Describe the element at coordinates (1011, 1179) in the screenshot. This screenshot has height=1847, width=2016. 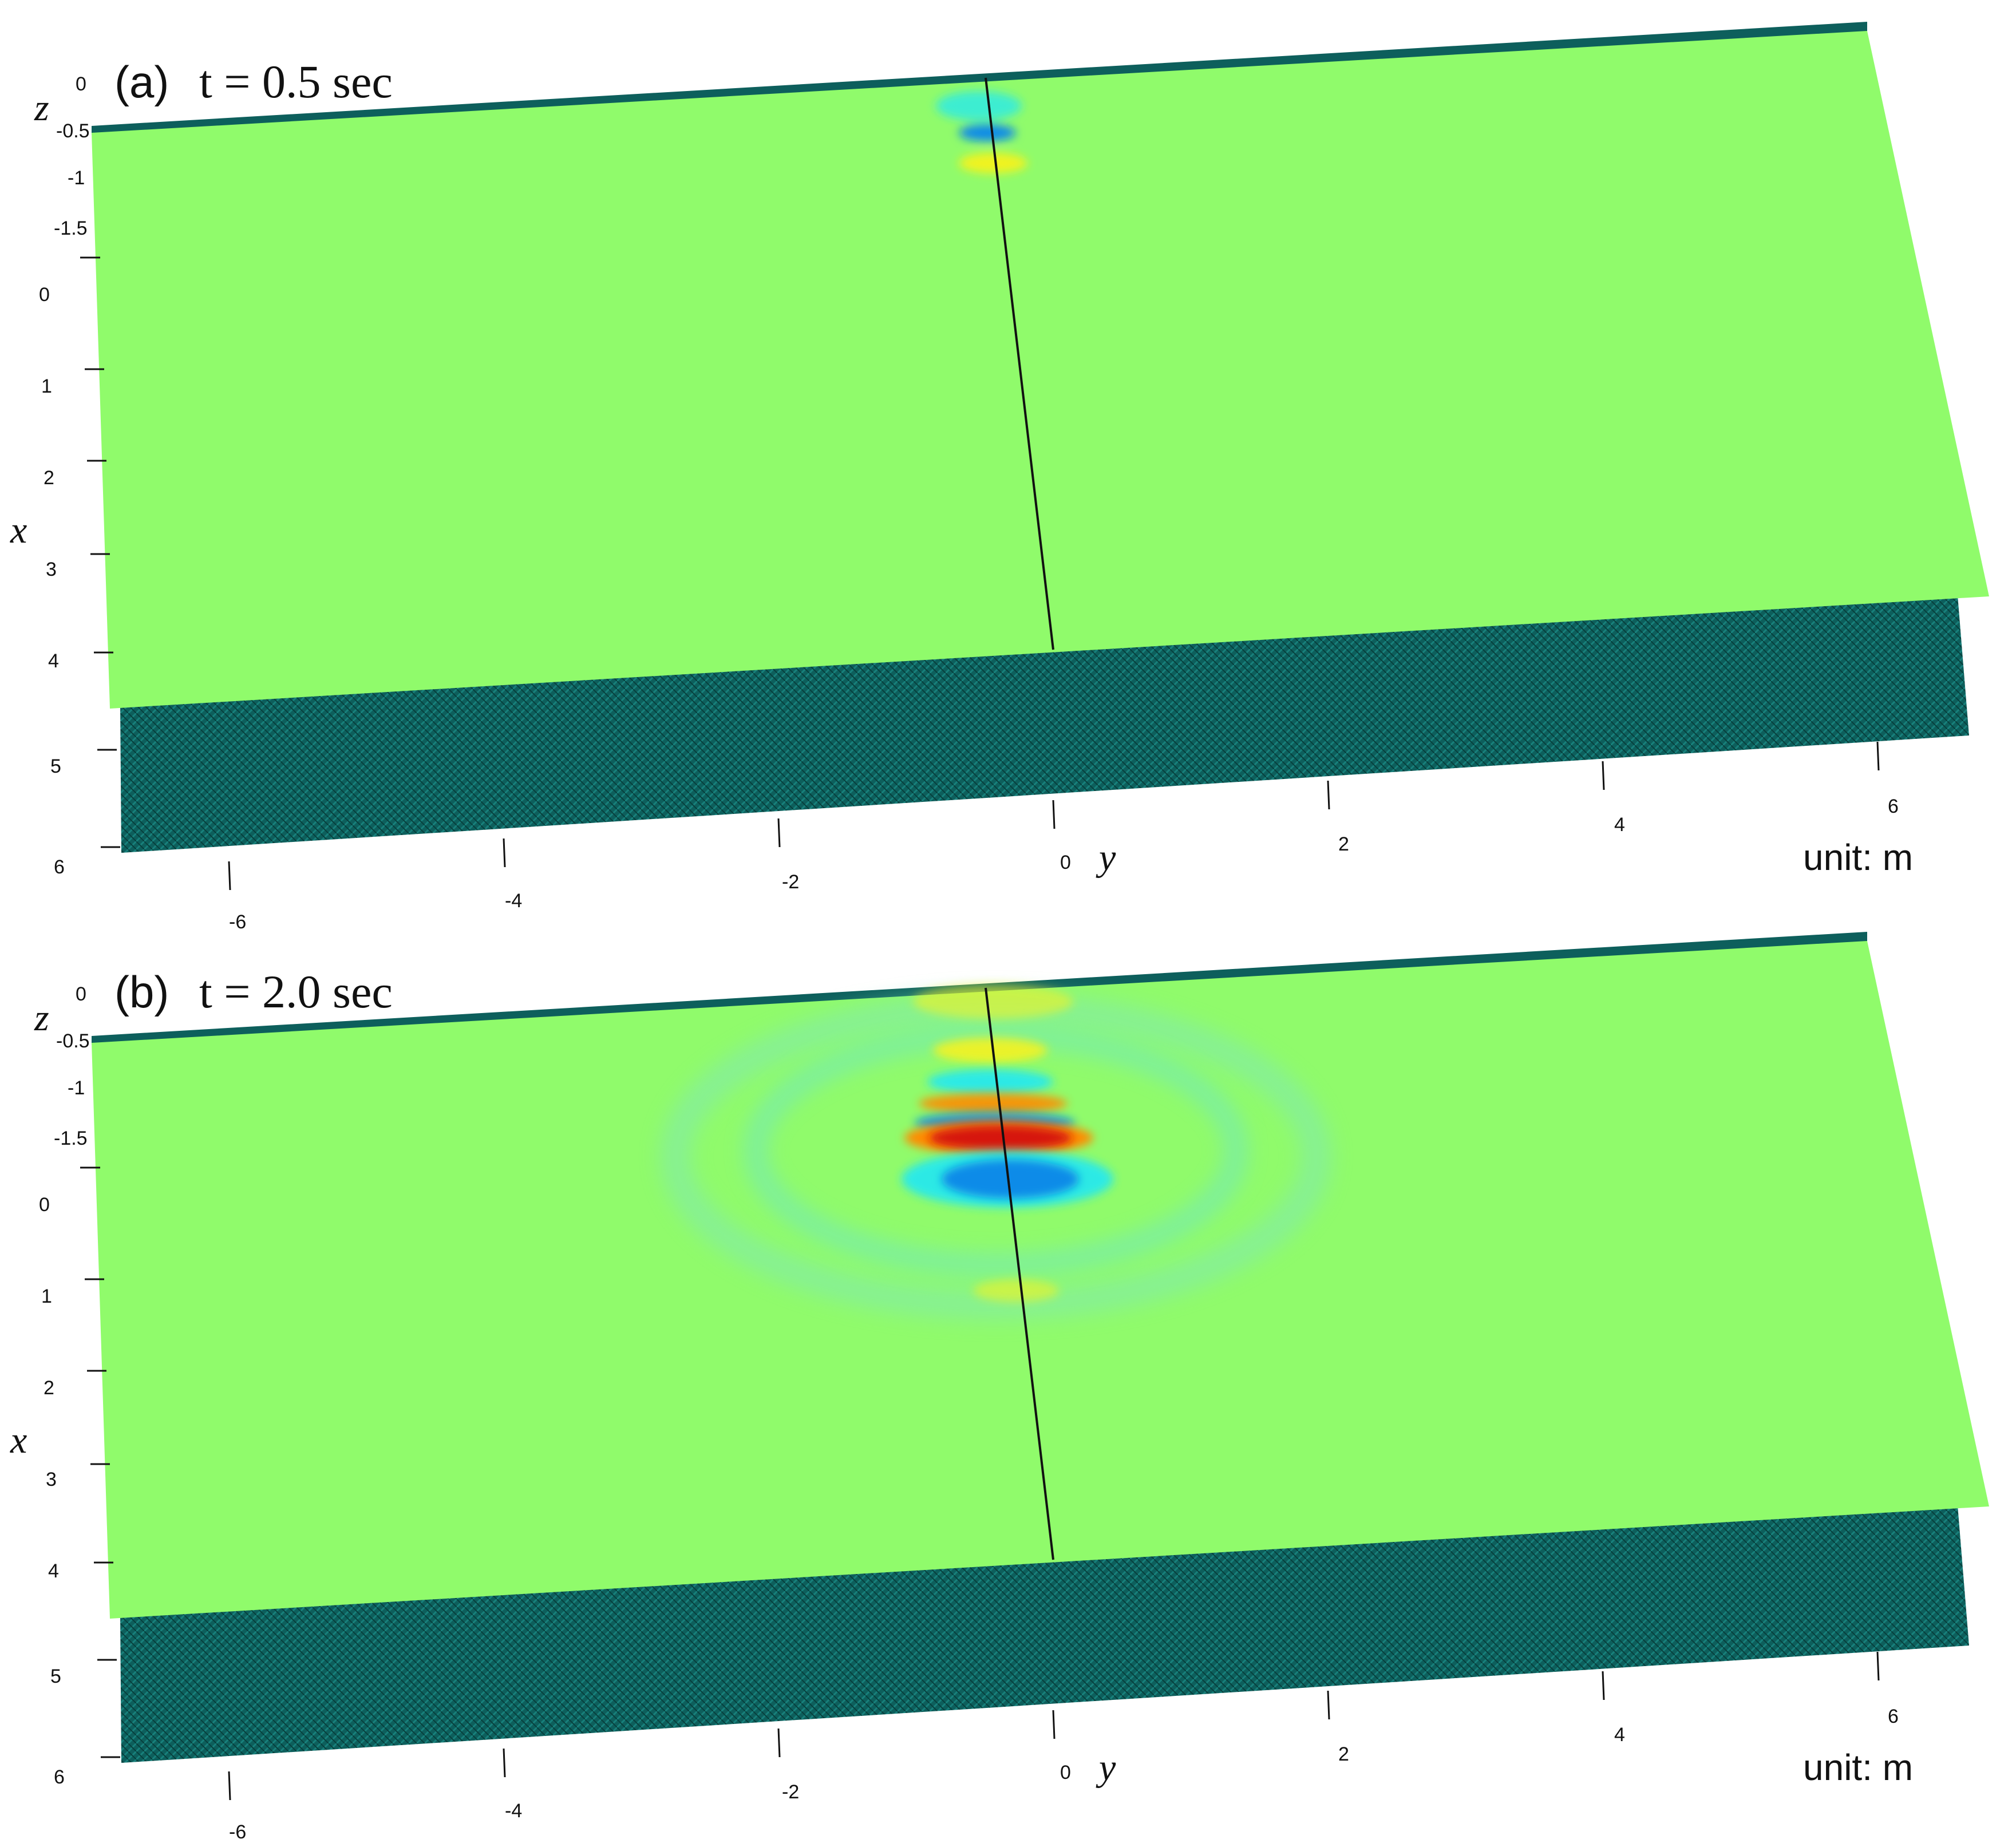
I see `main-trough` at that location.